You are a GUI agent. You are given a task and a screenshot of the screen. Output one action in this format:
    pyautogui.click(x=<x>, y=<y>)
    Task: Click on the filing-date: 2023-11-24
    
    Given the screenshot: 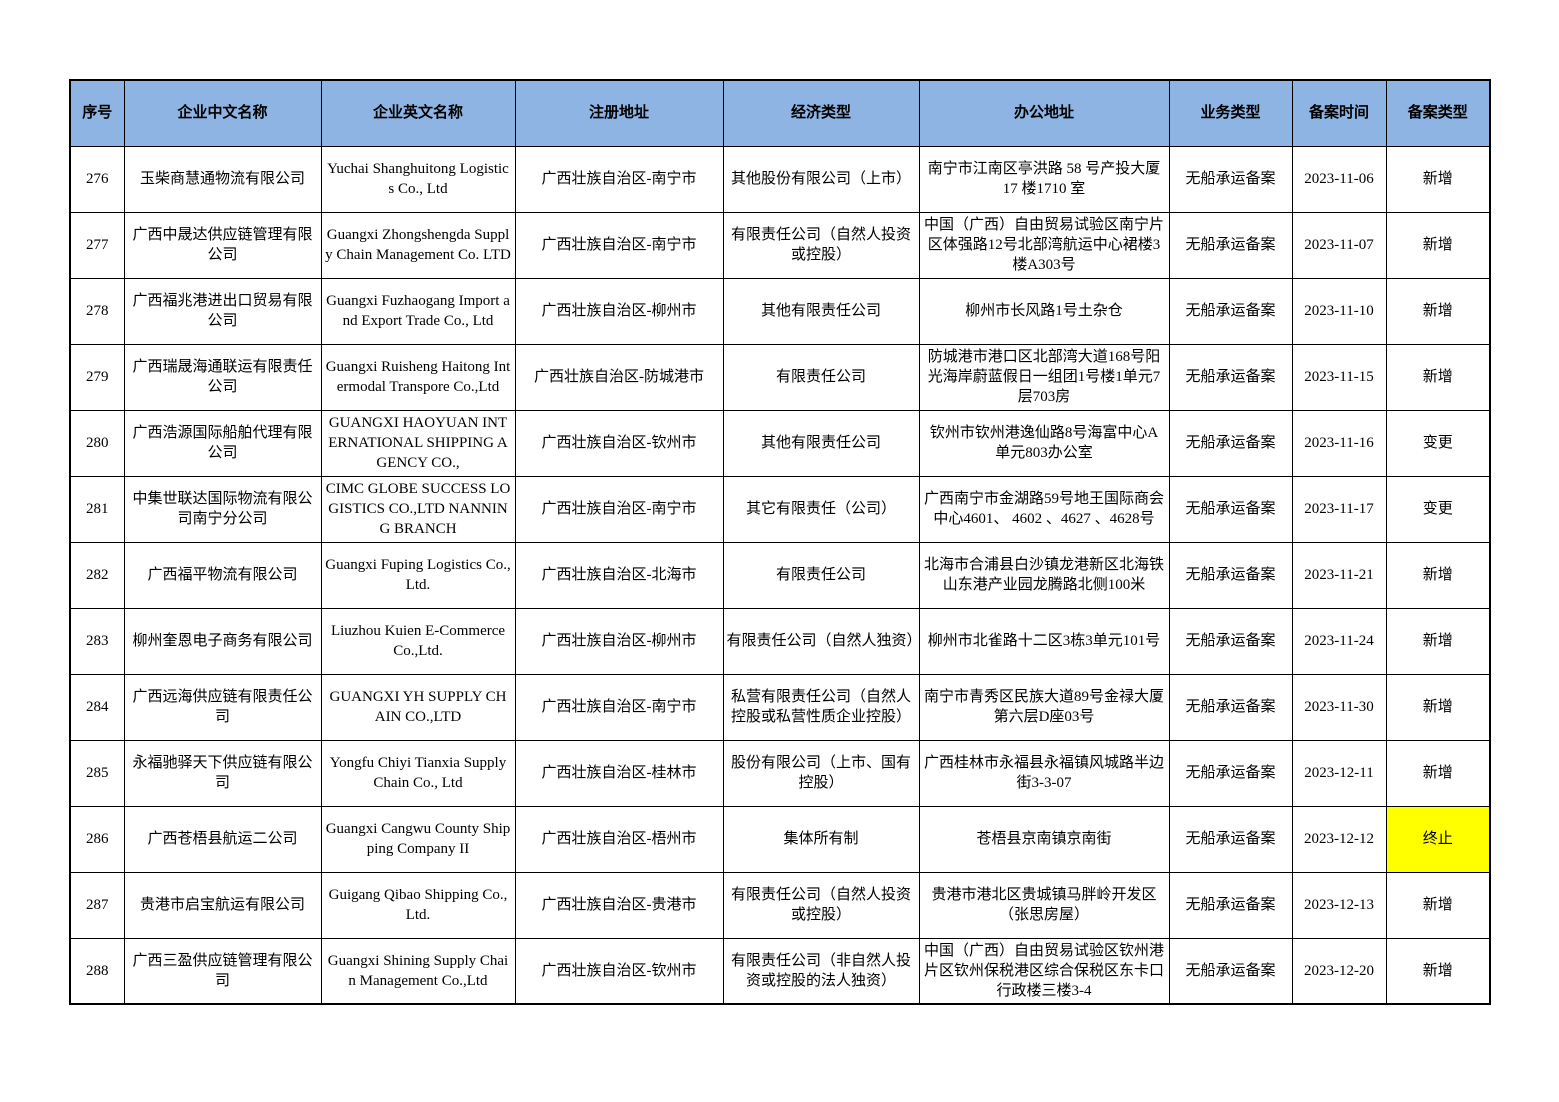 What is the action you would take?
    pyautogui.click(x=1339, y=641)
    